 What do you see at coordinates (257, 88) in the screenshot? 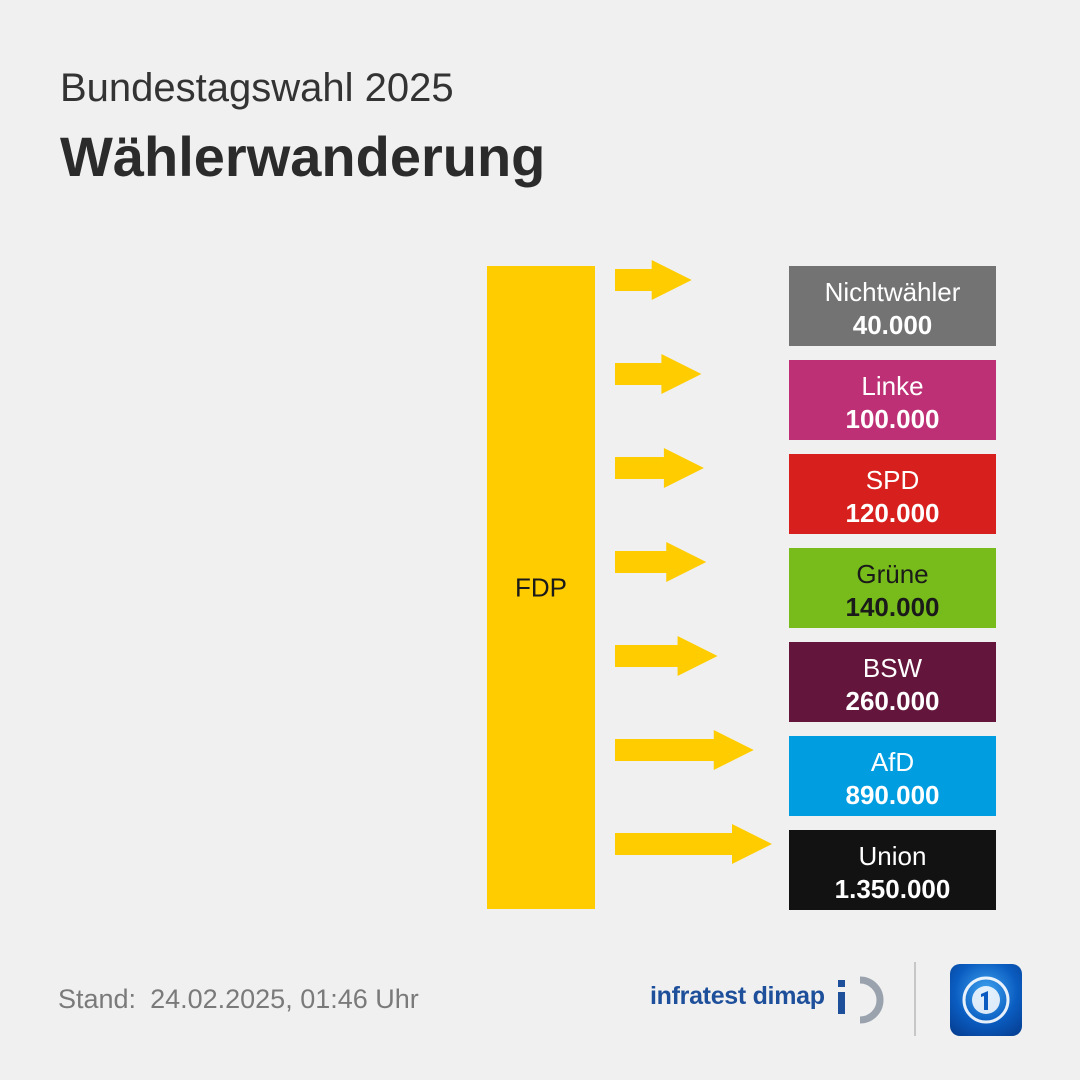
I see `chart-subtitle: Bundestagswahl 2025` at bounding box center [257, 88].